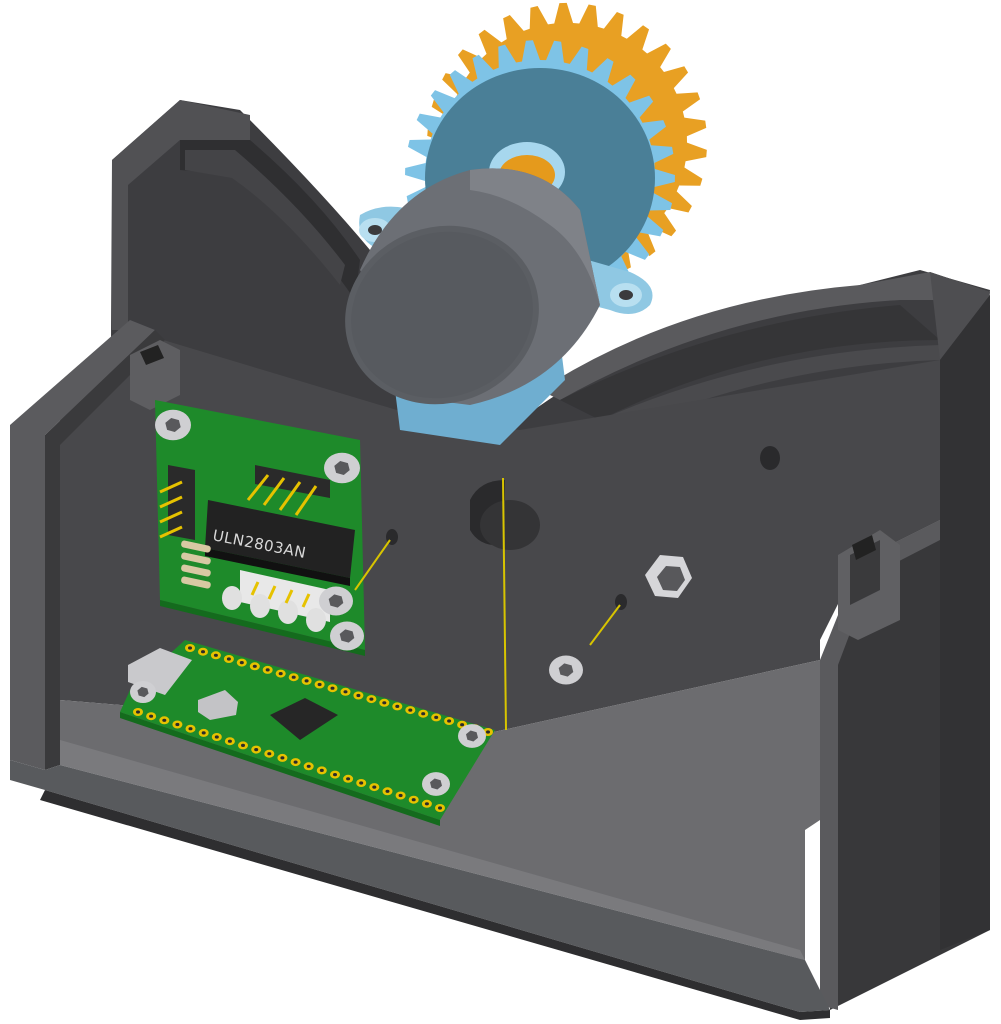 This screenshot has width=1001, height=1024. What do you see at coordinates (196, 564) in the screenshot?
I see `resistors` at bounding box center [196, 564].